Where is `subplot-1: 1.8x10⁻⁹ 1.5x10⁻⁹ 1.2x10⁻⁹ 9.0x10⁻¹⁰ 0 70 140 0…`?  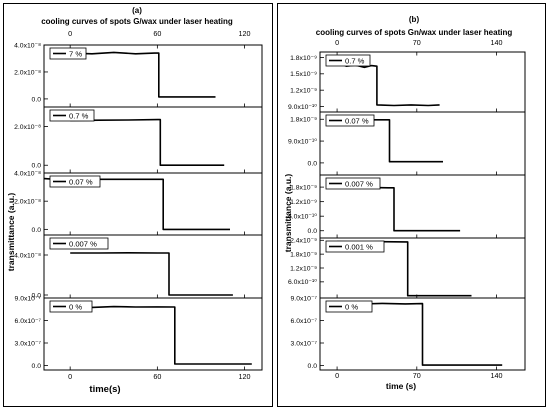
subplot-1: 1.8x10⁻⁹ 1.5x10⁻⁹ 1.2x10⁻⁹ 9.0x10⁻¹⁰ 0 70 140 0… is located at coordinates (407, 75).